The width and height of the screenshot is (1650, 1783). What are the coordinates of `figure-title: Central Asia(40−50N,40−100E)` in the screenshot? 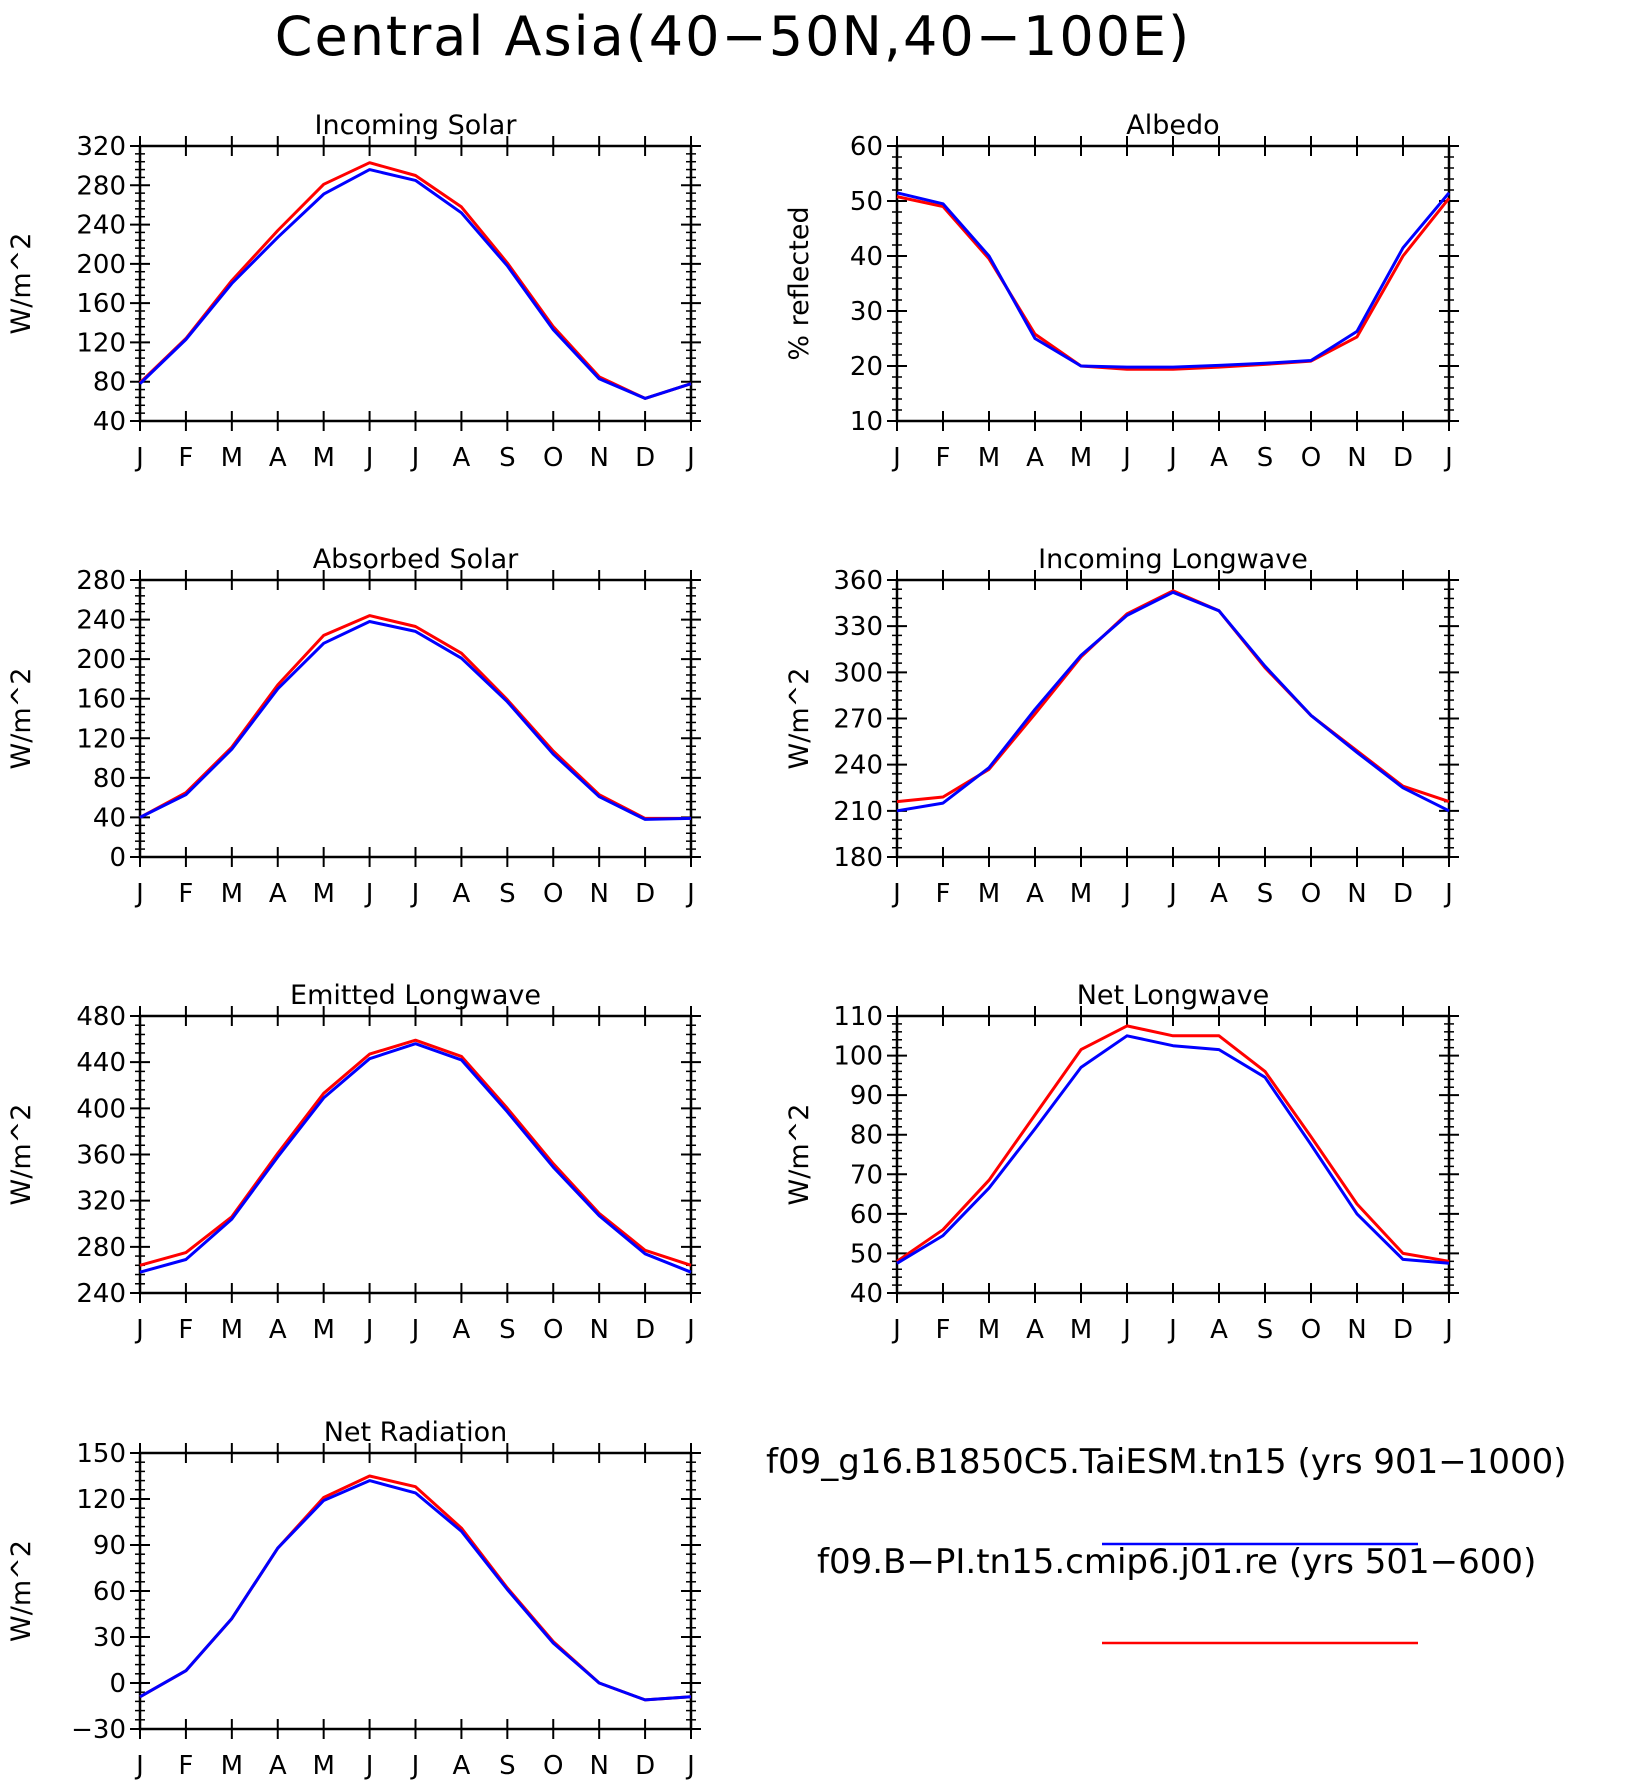 It's located at (733, 36).